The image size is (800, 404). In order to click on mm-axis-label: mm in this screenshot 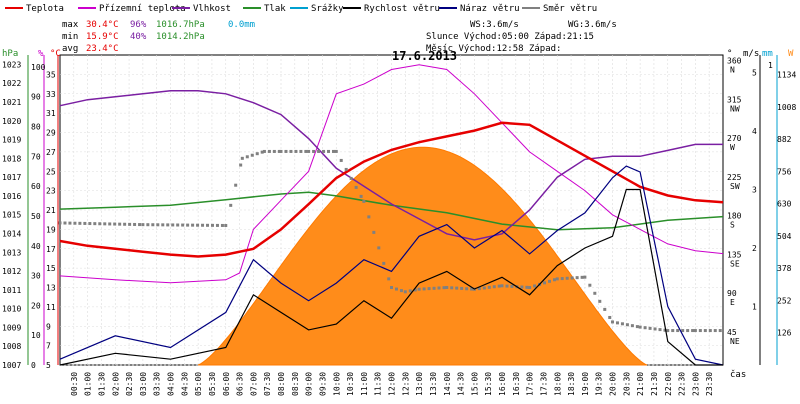, I will do `click(767, 54)`.